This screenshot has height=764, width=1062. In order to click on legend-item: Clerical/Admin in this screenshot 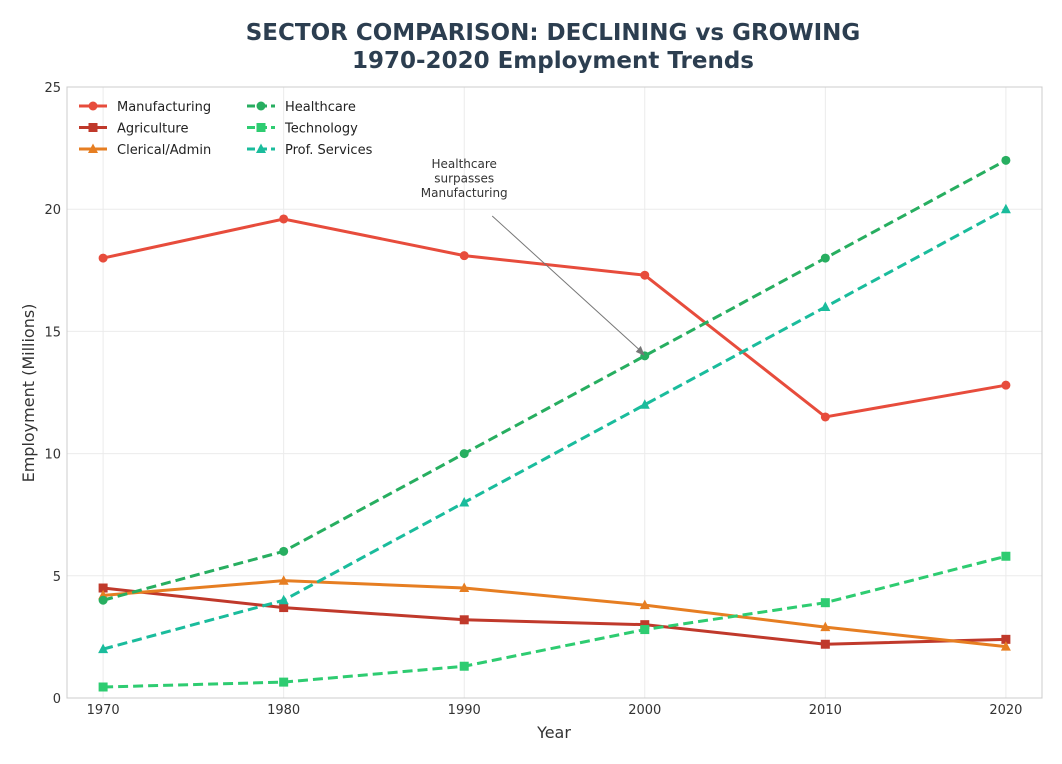, I will do `click(145, 150)`.